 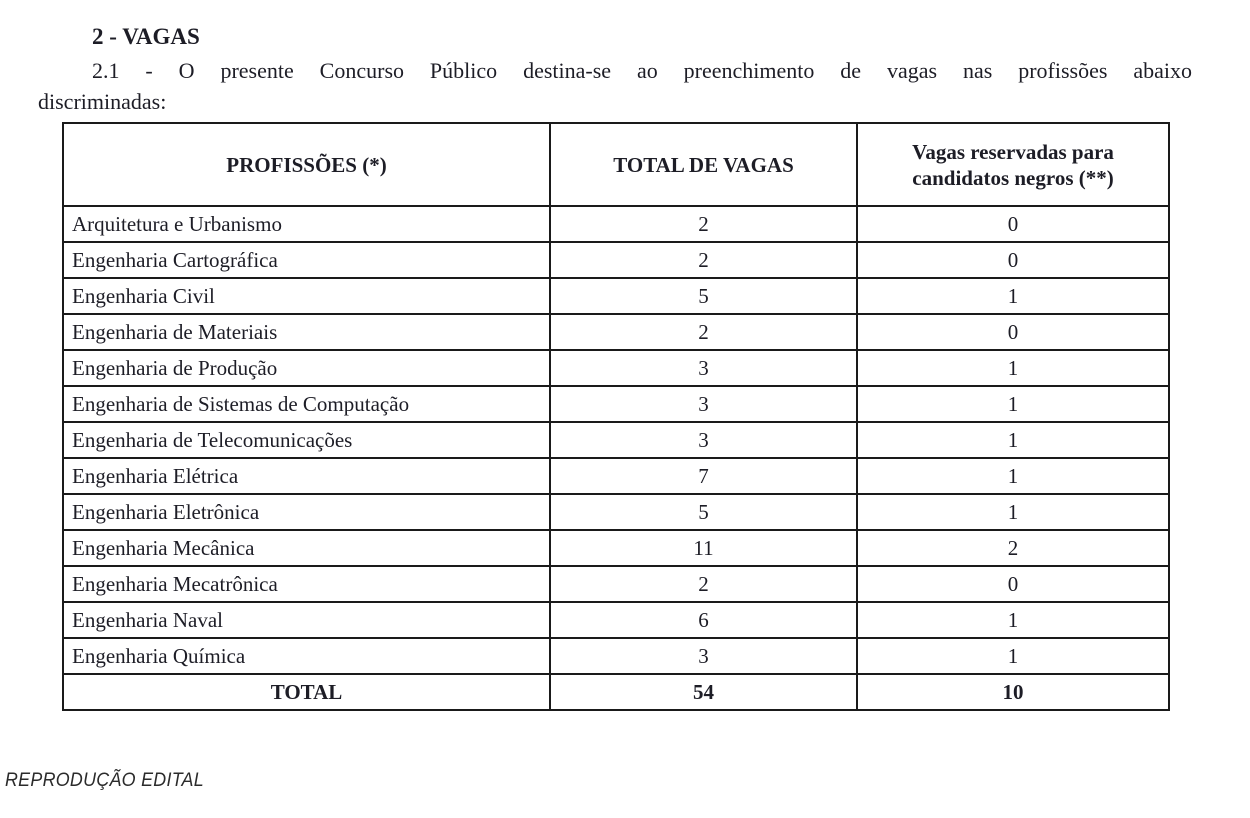 I want to click on profession-cell: Engenharia de Produção, so click(x=306, y=368).